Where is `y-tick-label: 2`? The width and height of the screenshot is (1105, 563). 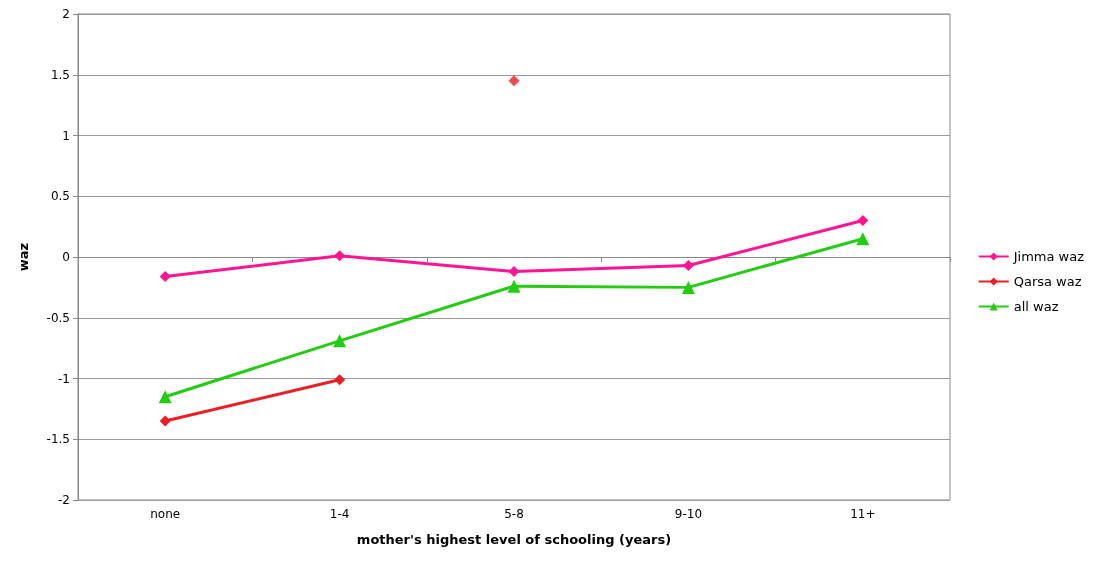 y-tick-label: 2 is located at coordinates (66, 14).